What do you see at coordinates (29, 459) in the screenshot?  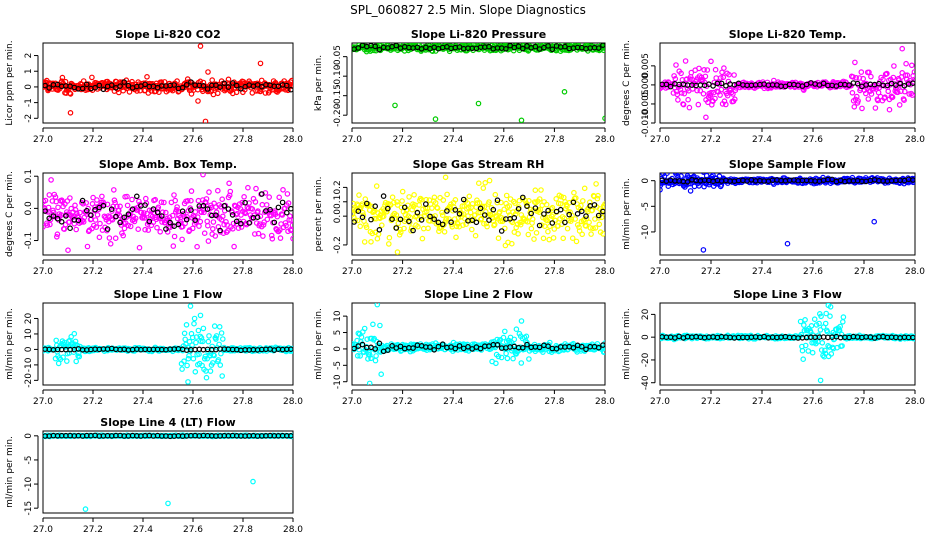 I see `y-tick-label: -5` at bounding box center [29, 459].